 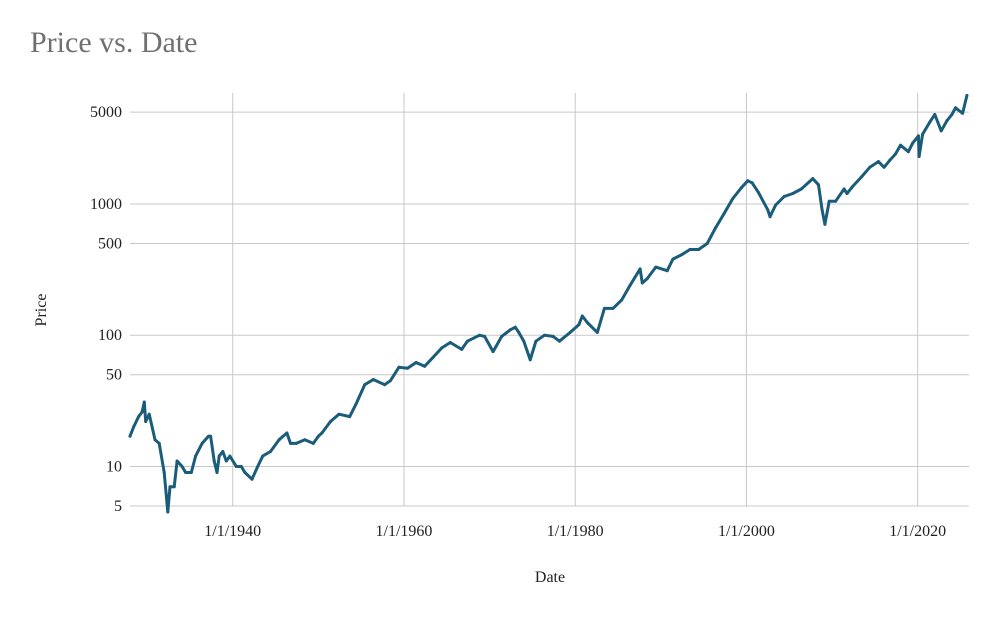 I want to click on x-tick-label: 1/1/1980, so click(x=575, y=531).